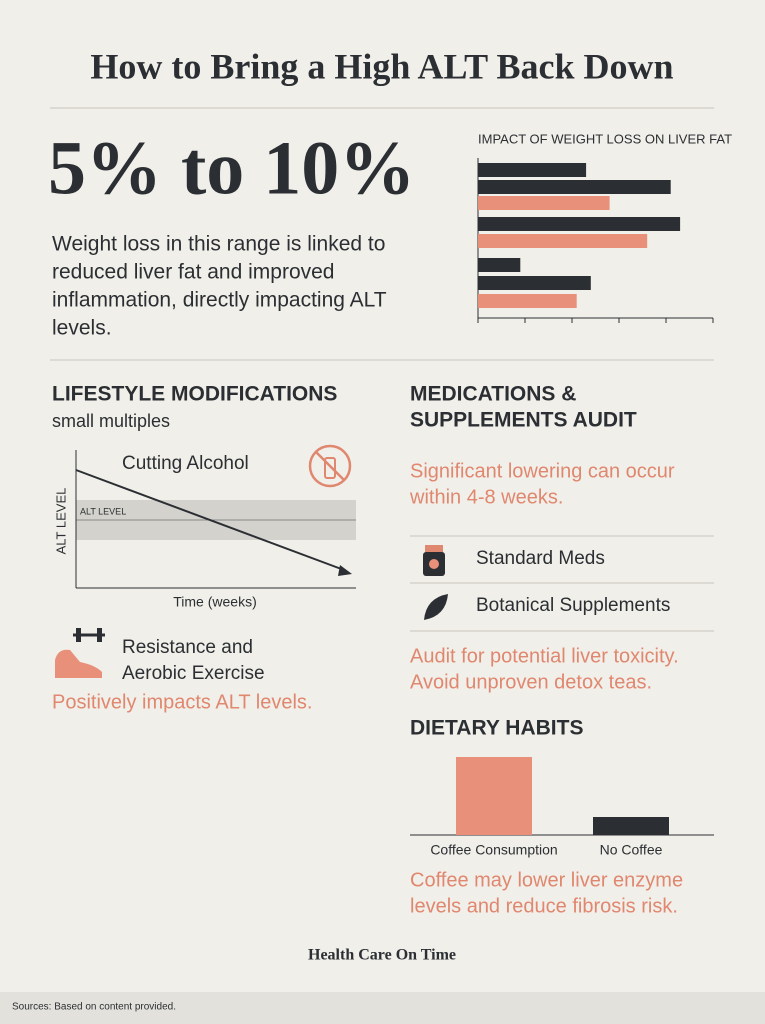 The width and height of the screenshot is (765, 1024). I want to click on hero-stat: 5% to 10%, so click(231, 168).